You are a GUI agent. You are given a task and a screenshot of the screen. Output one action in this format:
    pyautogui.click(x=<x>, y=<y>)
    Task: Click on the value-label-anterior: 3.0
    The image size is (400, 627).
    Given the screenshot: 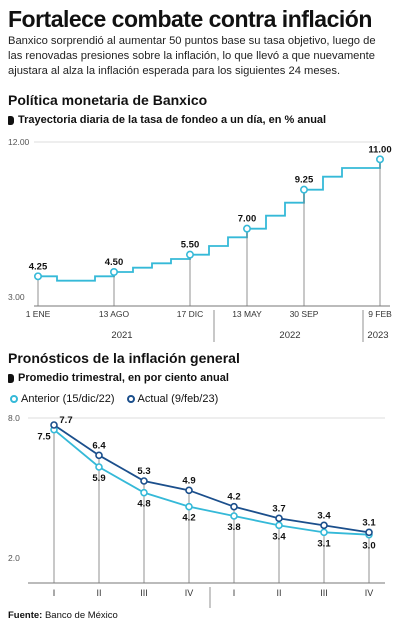 What is the action you would take?
    pyautogui.click(x=368, y=546)
    